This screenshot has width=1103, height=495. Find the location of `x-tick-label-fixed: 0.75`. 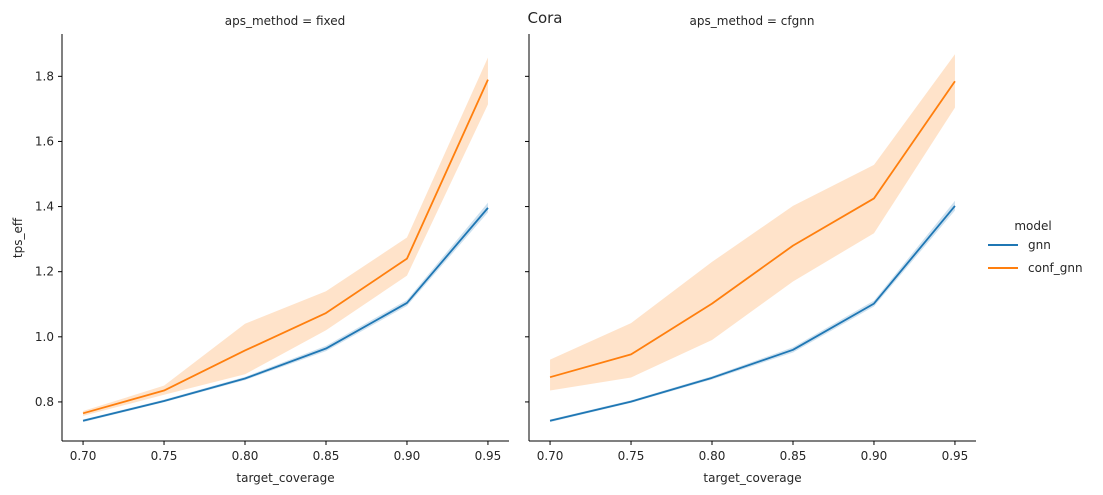

x-tick-label-fixed: 0.75 is located at coordinates (164, 456).